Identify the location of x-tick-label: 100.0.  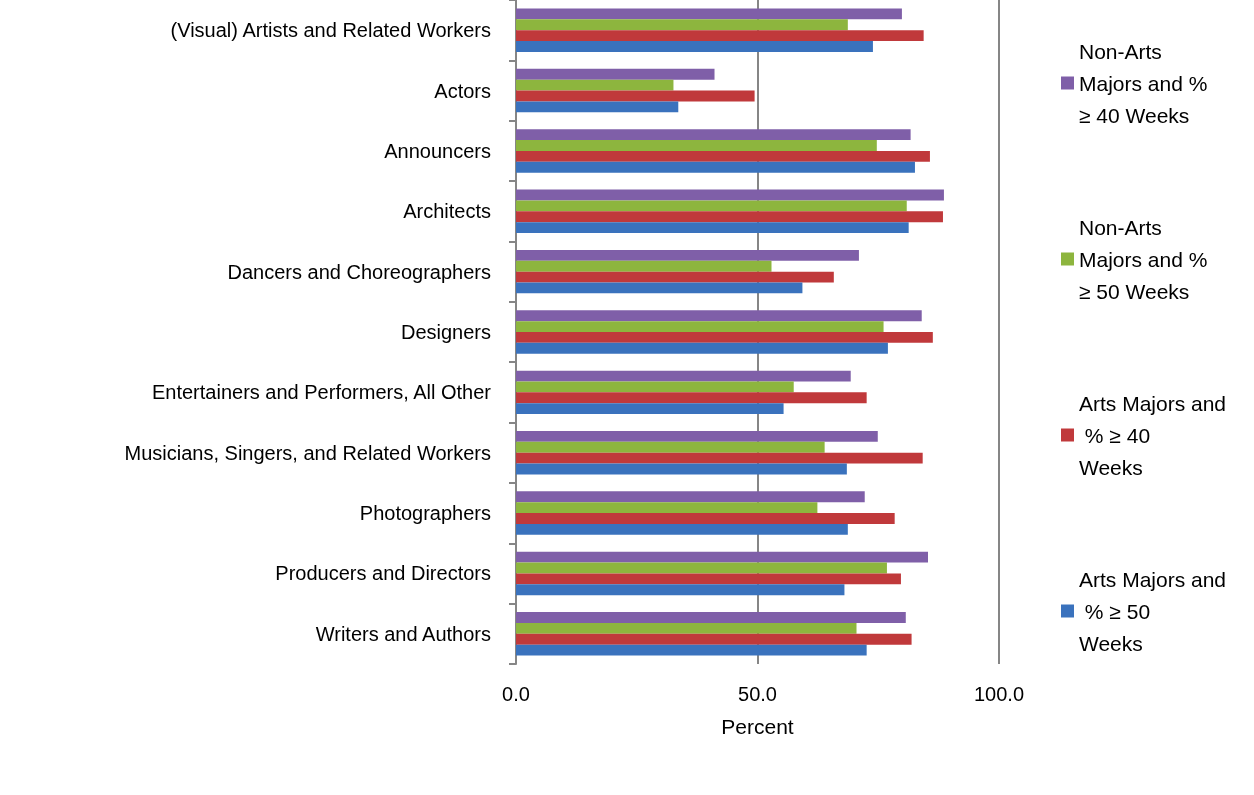
(999, 694).